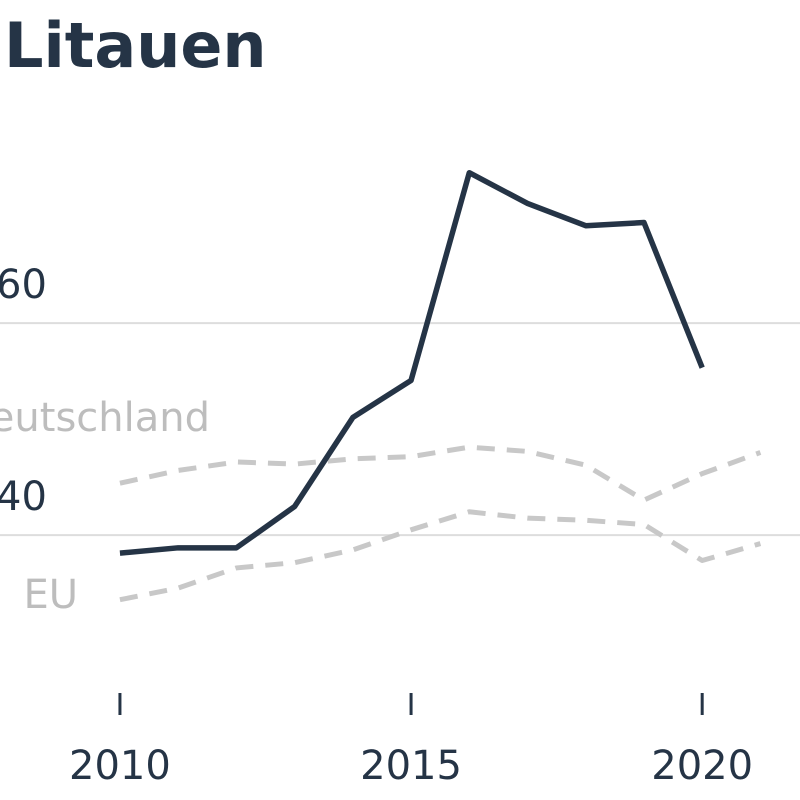 Image resolution: width=800 pixels, height=800 pixels. Describe the element at coordinates (105, 418) in the screenshot. I see `series-label: Deutschland` at that location.